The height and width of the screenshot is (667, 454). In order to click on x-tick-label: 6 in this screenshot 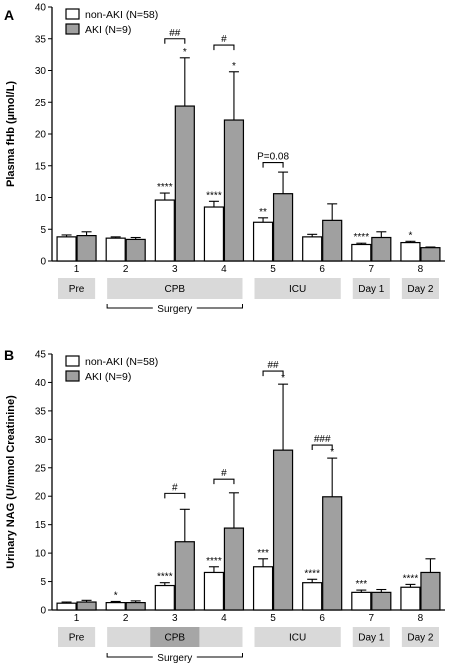, I will do `click(322, 269)`.